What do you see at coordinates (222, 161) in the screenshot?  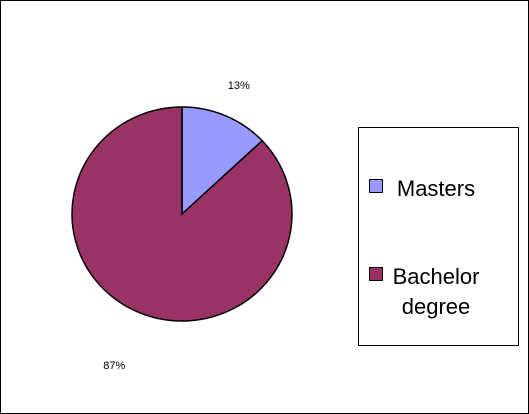 I see `pie-slice` at bounding box center [222, 161].